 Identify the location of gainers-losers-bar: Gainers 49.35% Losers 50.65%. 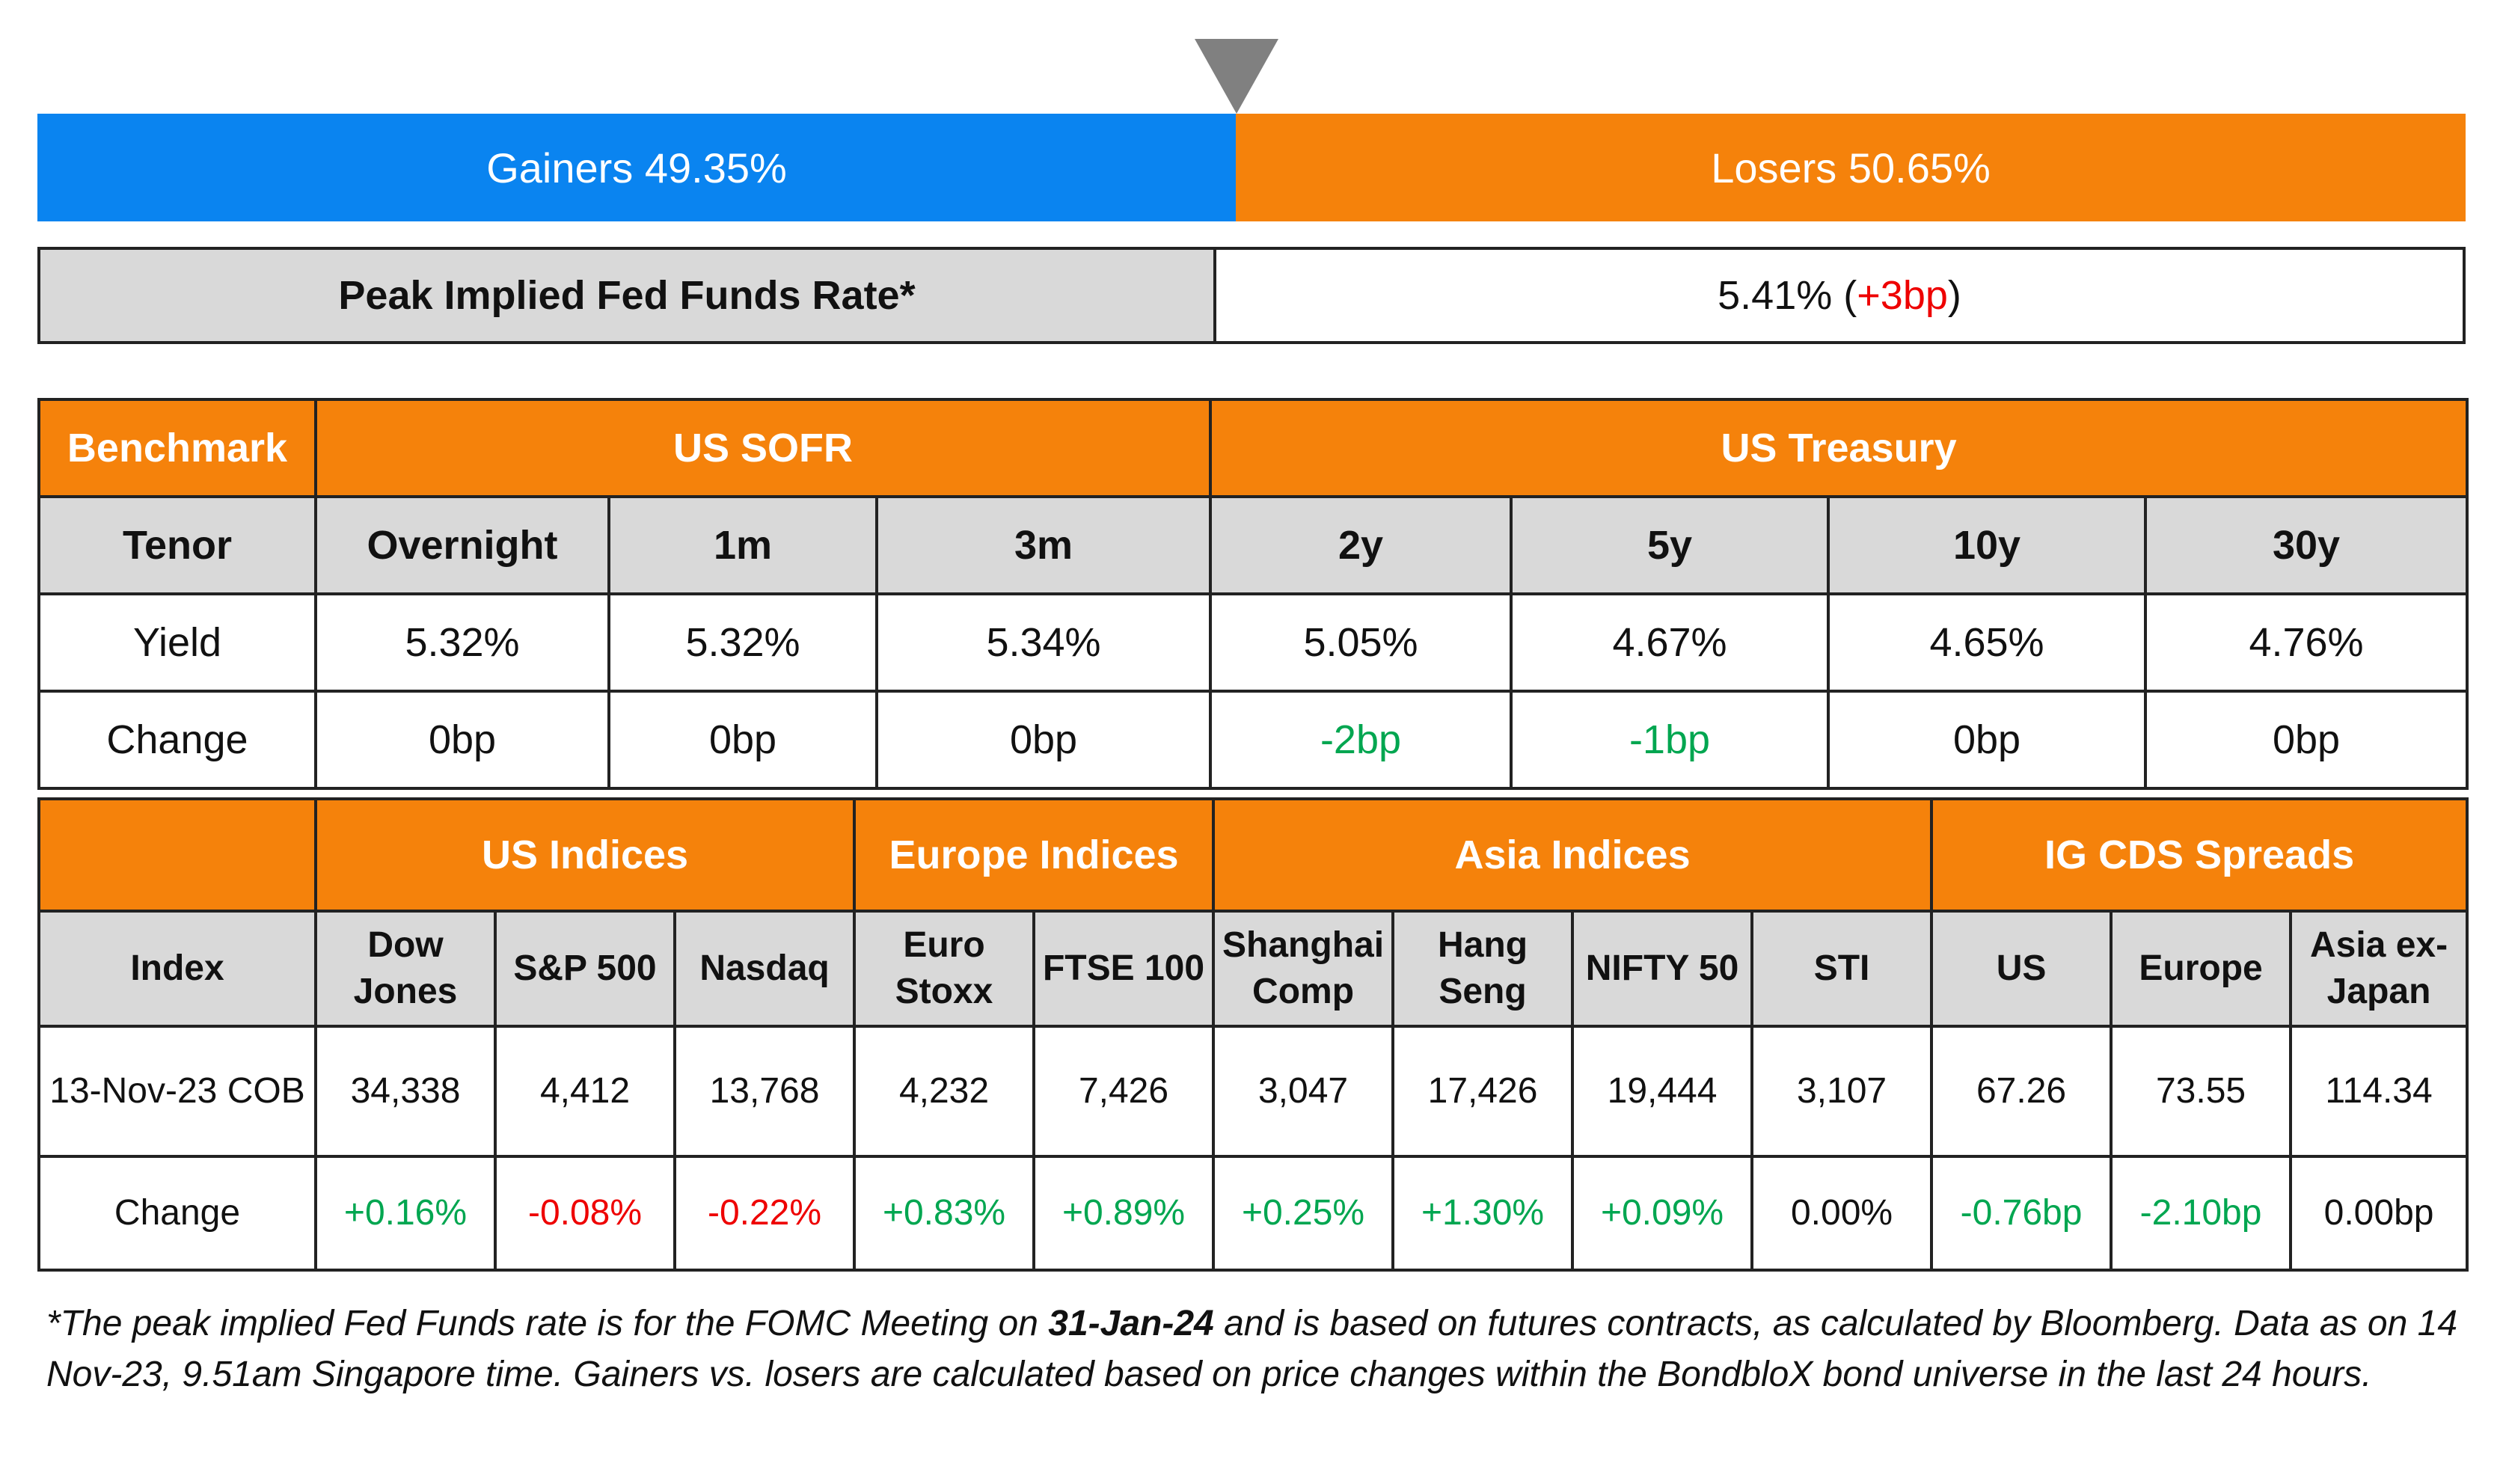
(1252, 167).